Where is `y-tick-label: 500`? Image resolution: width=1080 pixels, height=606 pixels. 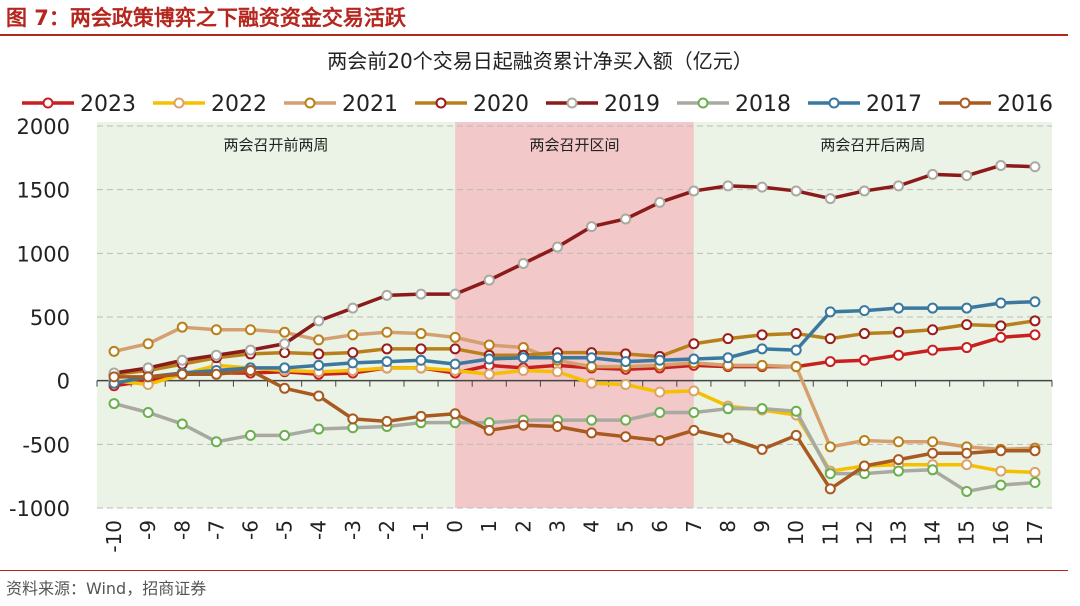
y-tick-label: 500 is located at coordinates (50, 318).